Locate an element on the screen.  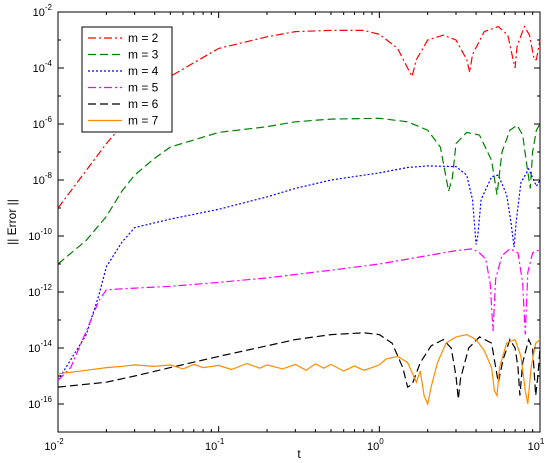
y-axis-label: || Error || is located at coordinates (12, 222).